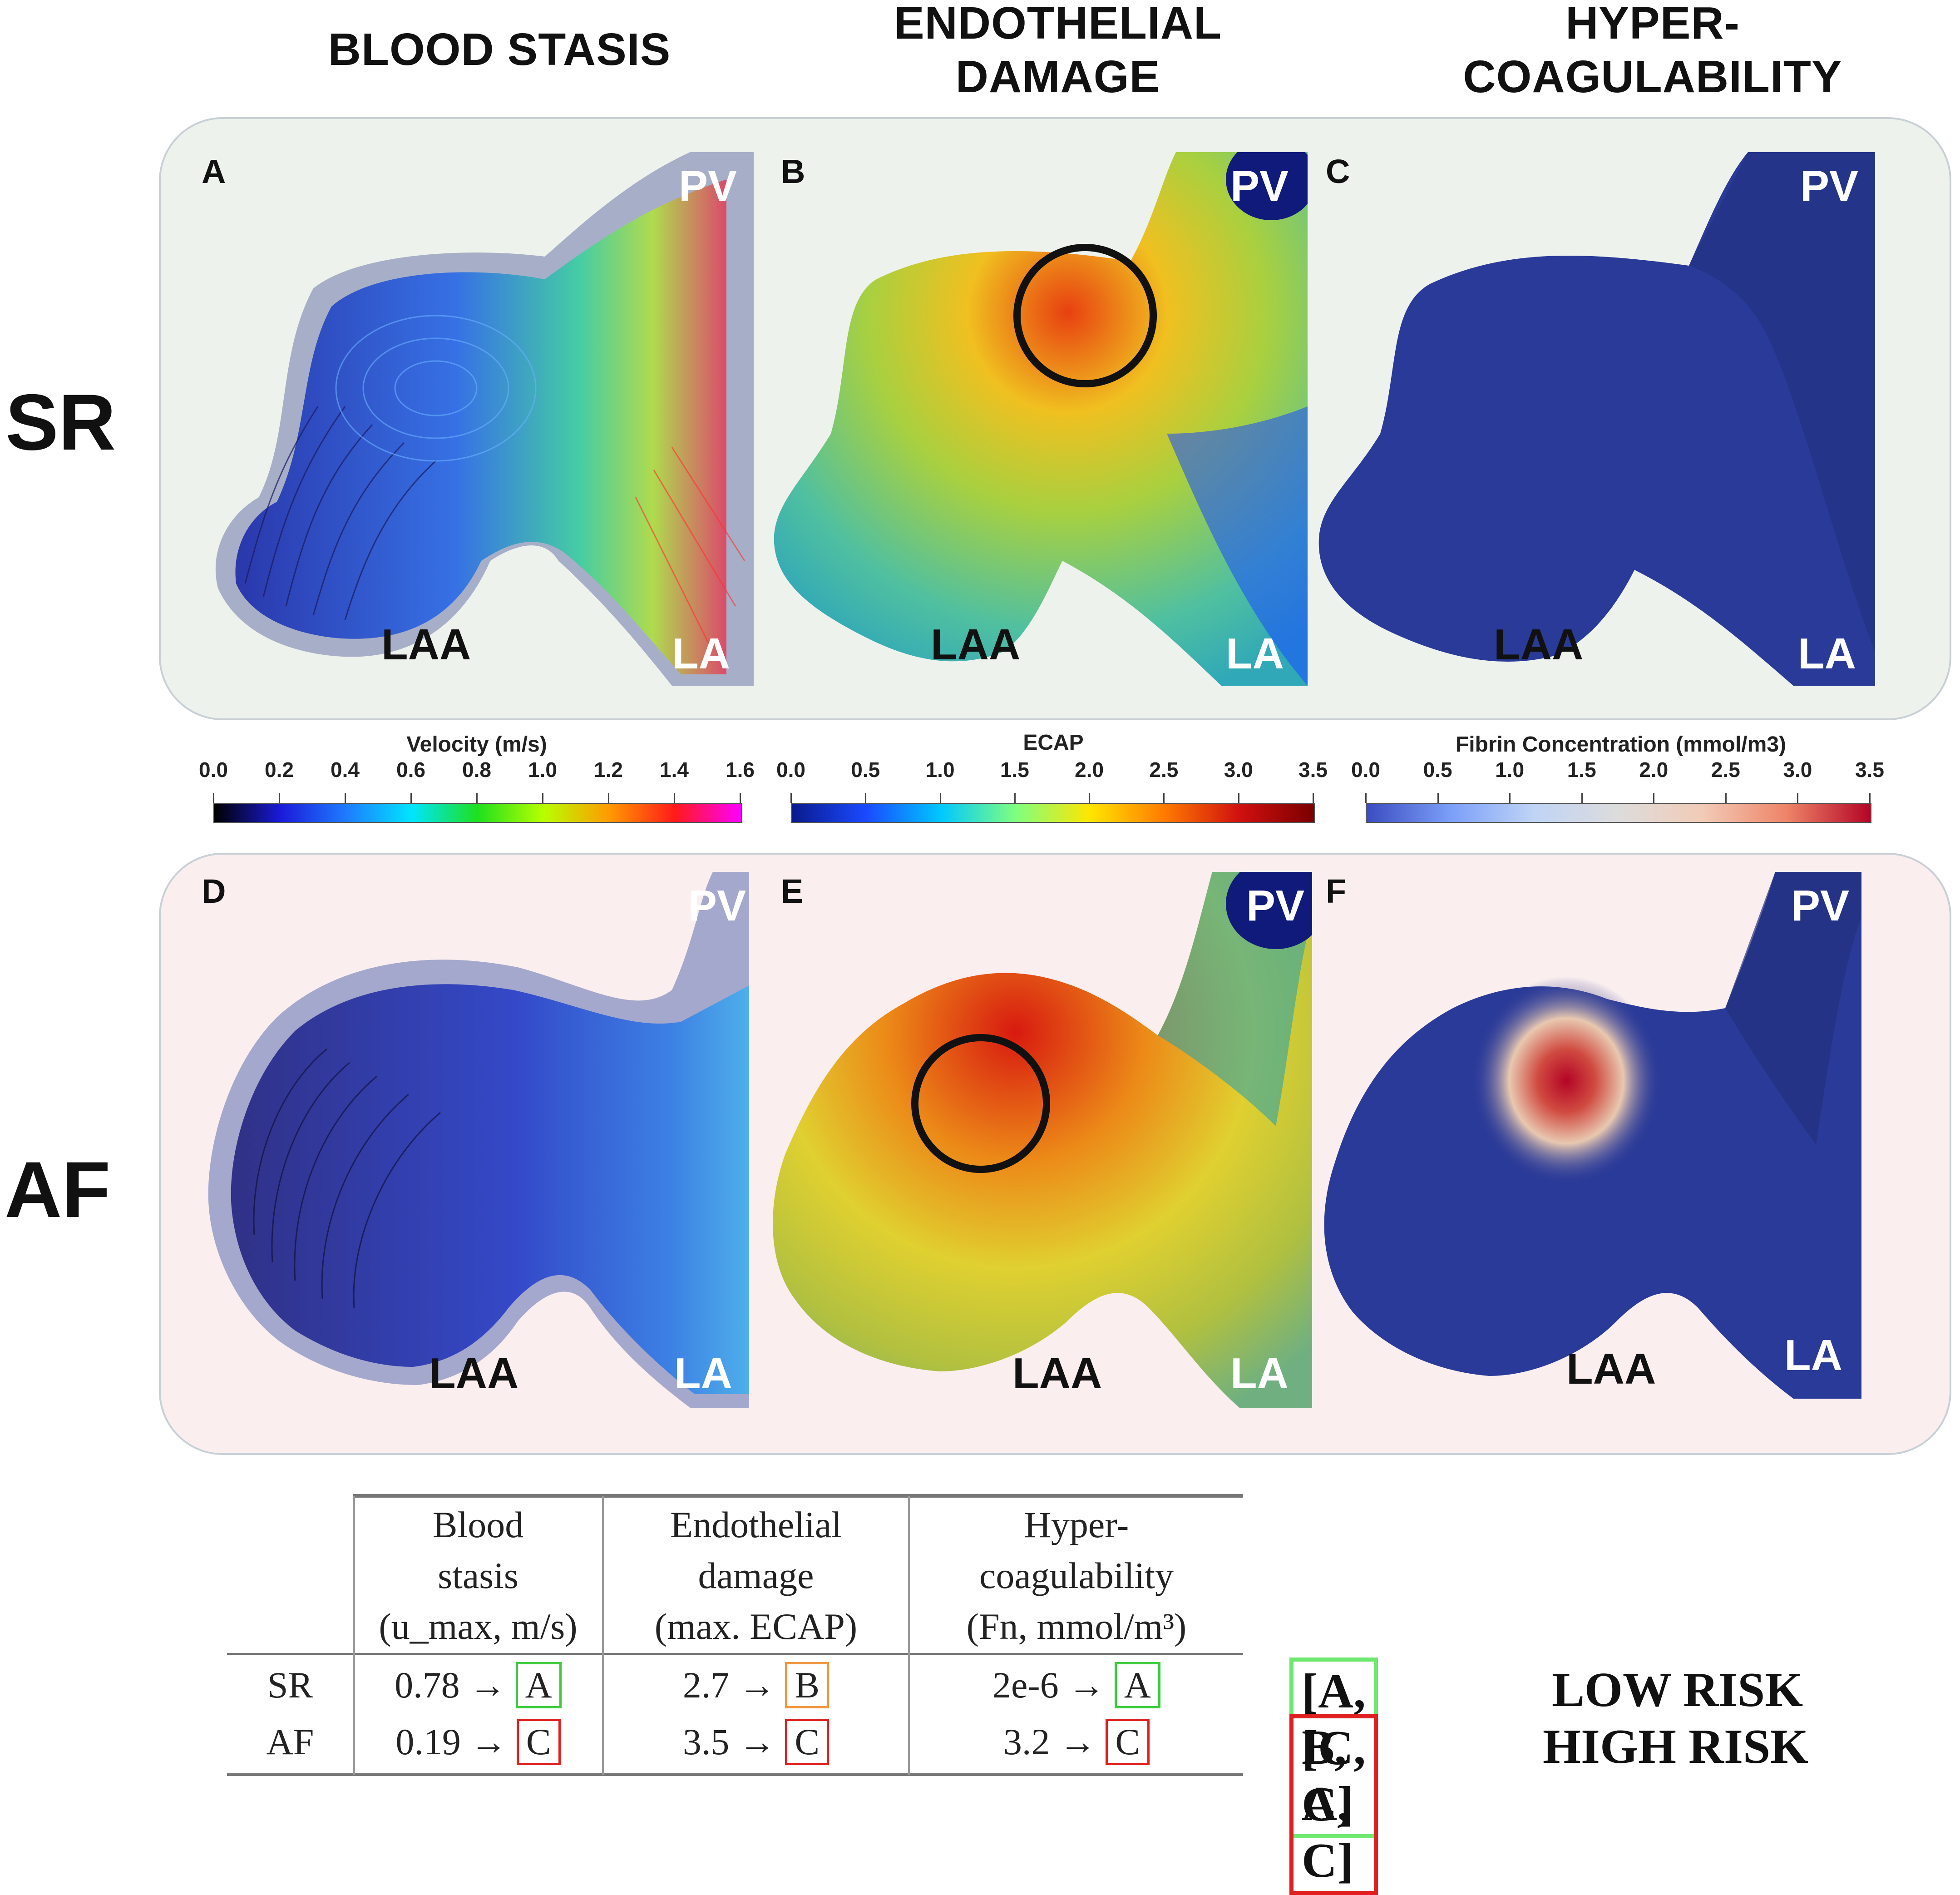 This screenshot has width=1960, height=1895. Describe the element at coordinates (1058, 51) in the screenshot. I see `column-header-endothelial-damage: ENDOTHELIAL DAMAGE` at that location.